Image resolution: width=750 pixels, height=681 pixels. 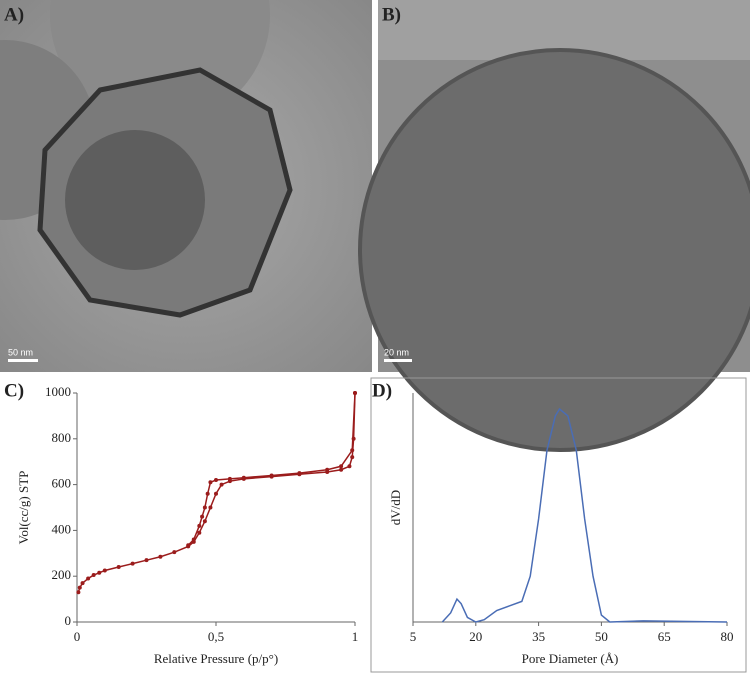 What do you see at coordinates (62, 483) in the screenshot?
I see `y-tick-label: 600` at bounding box center [62, 483].